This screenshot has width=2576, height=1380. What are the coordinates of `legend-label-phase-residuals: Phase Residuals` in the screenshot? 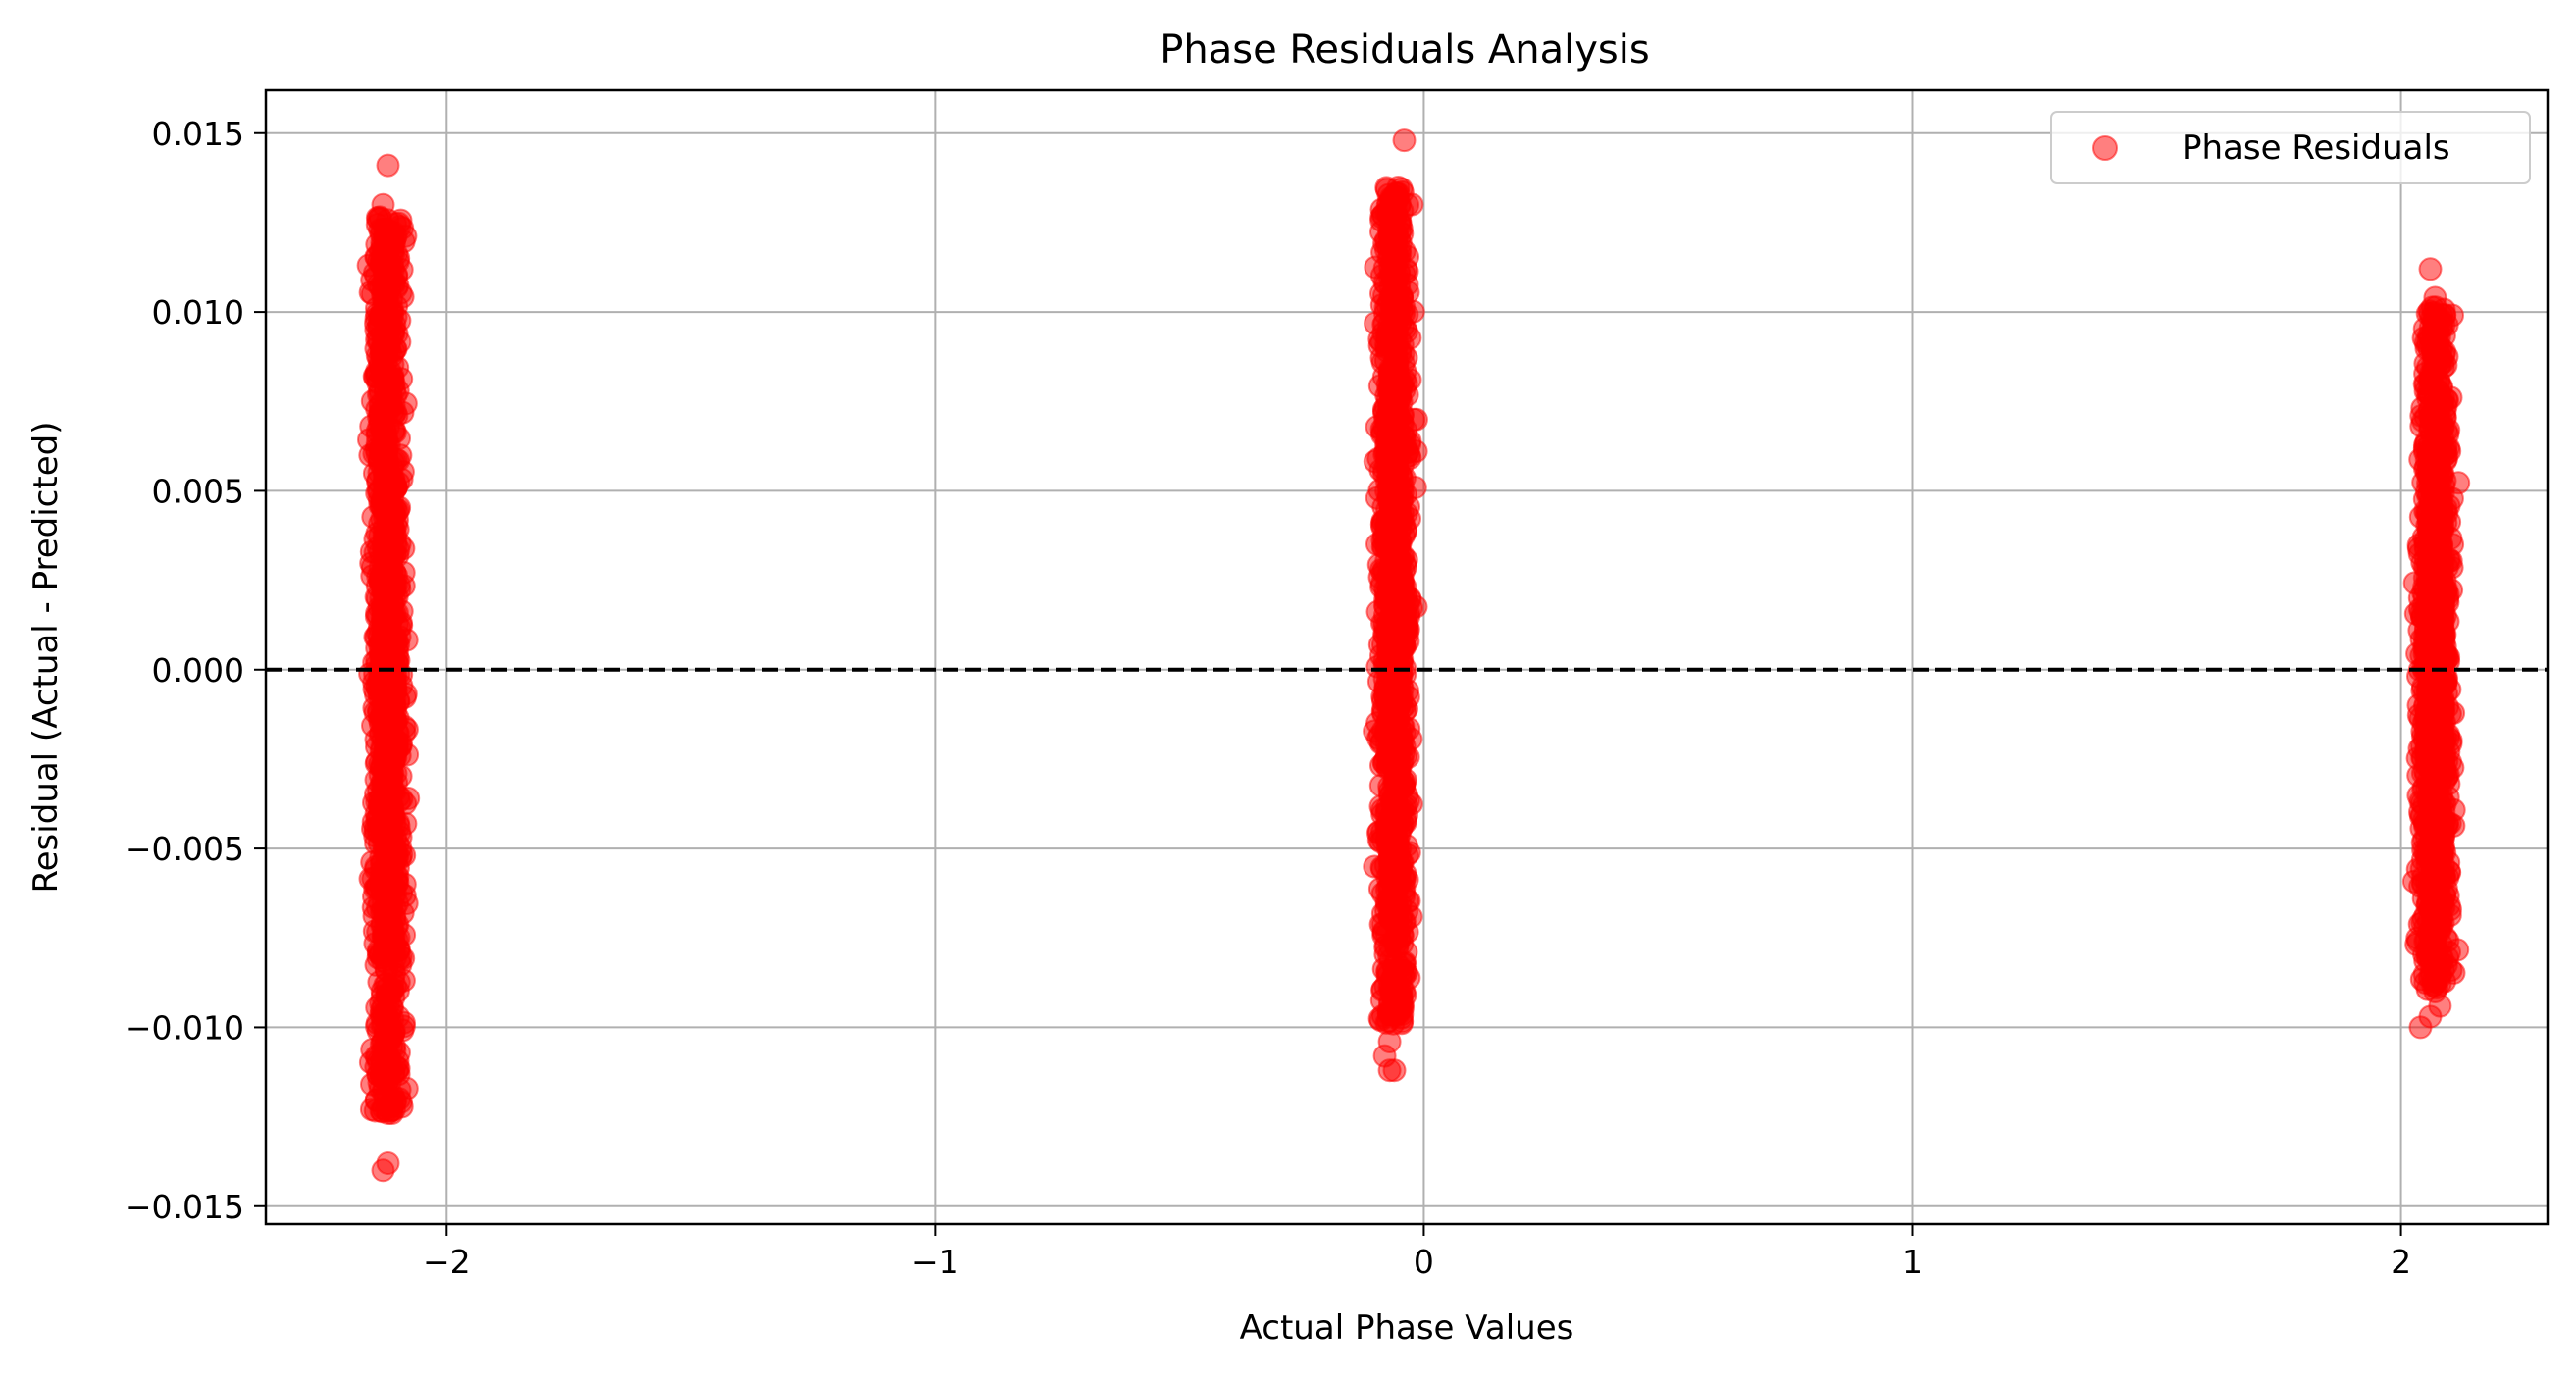 It's located at (2316, 148).